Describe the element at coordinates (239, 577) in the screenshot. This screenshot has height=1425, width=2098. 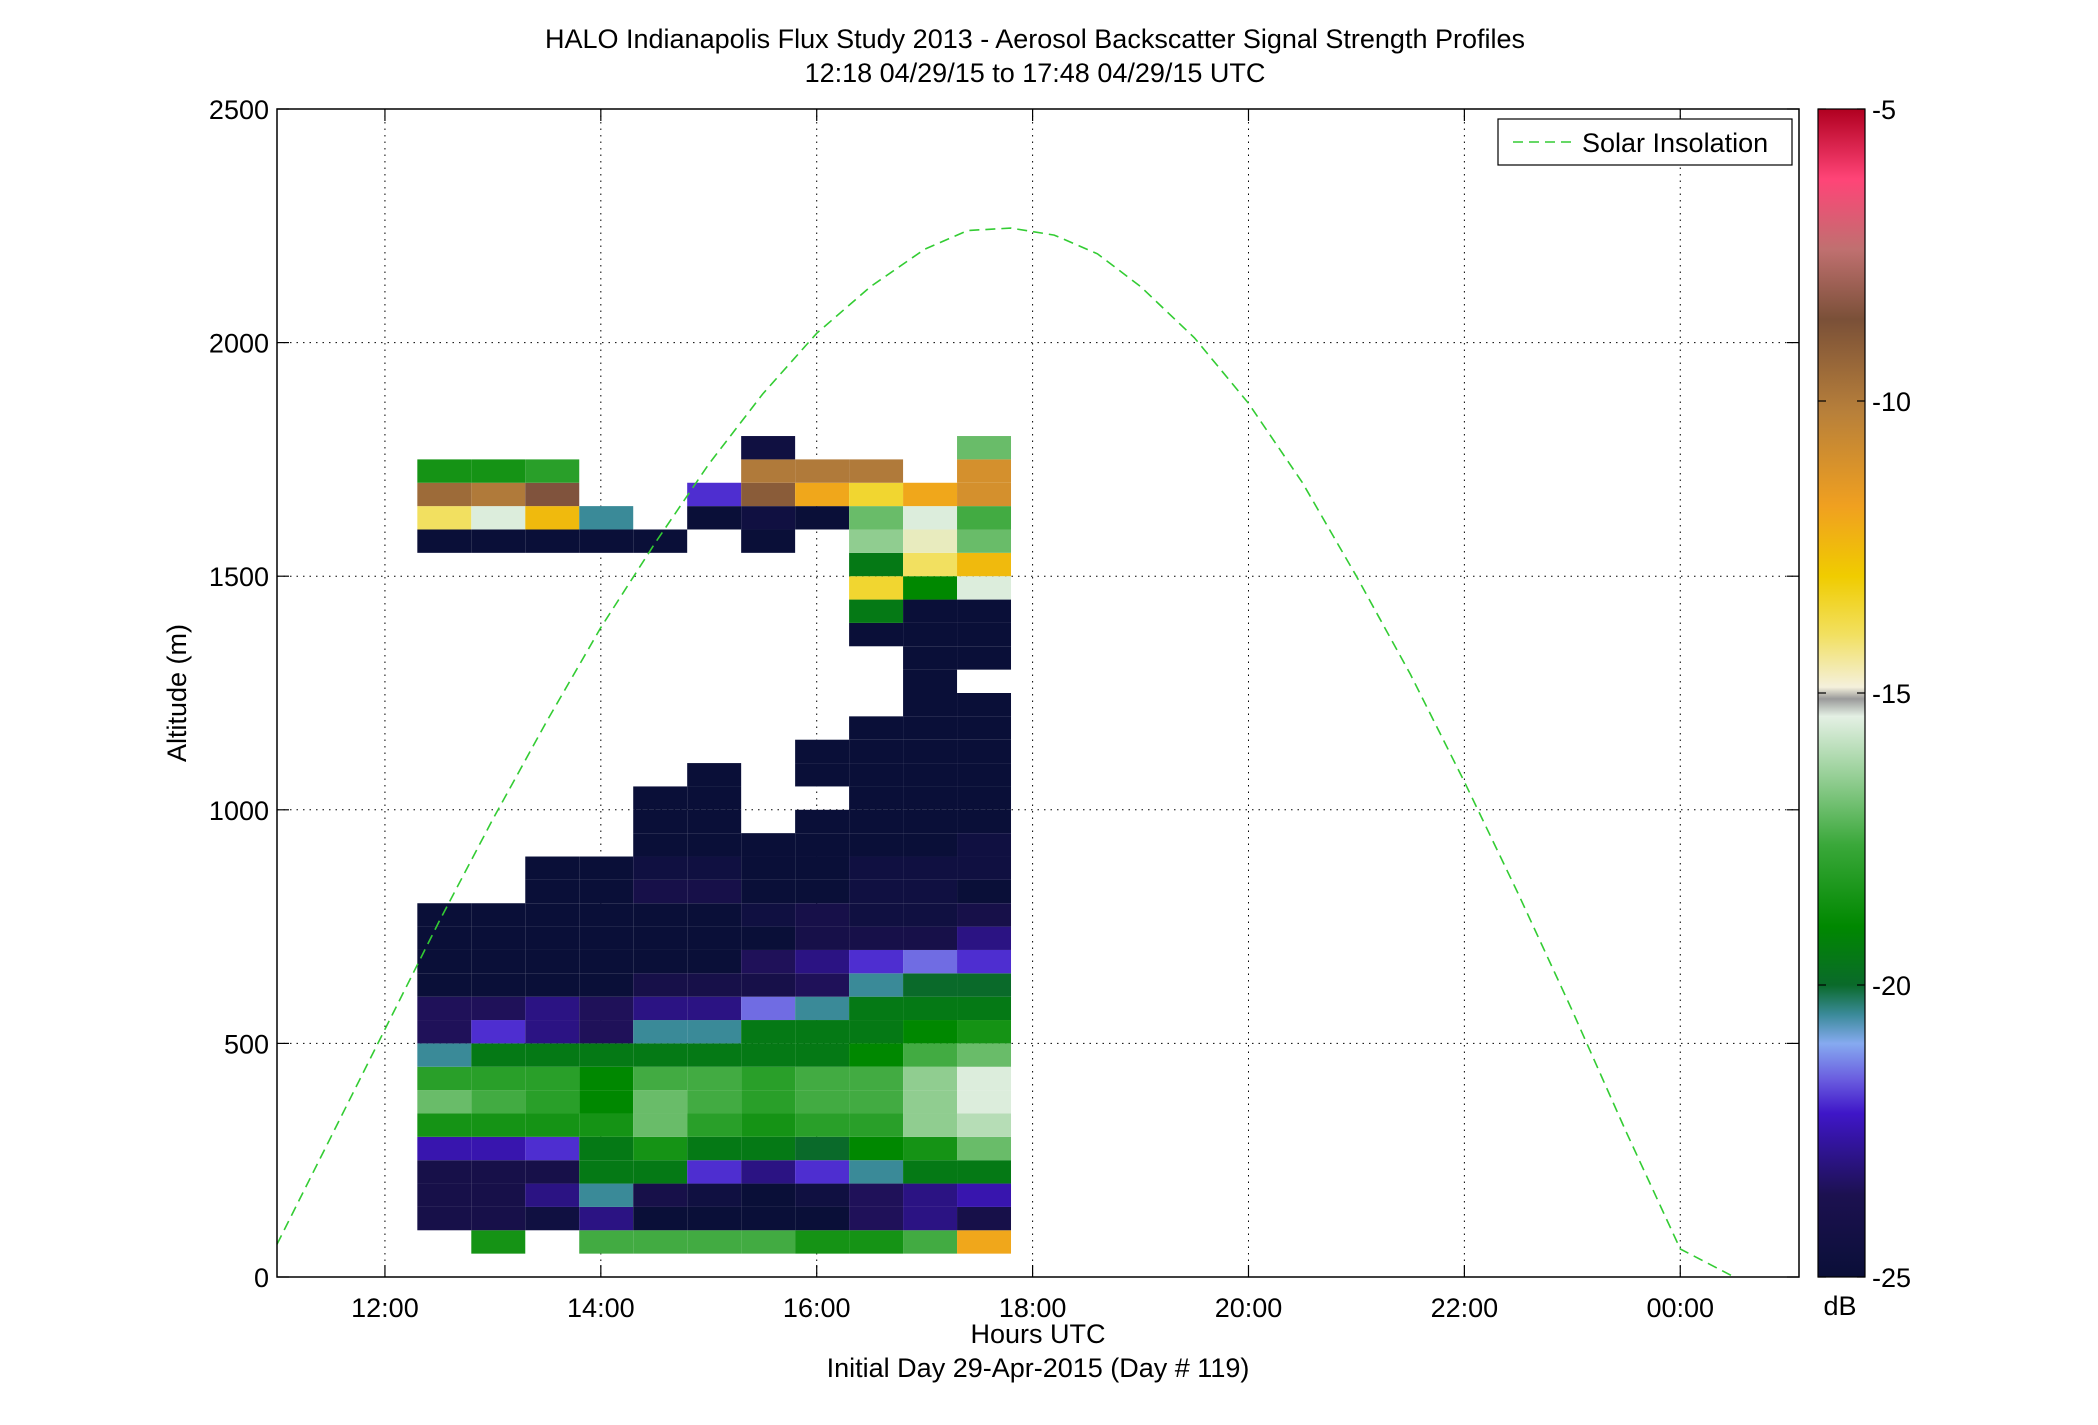
I see `y-tick-label: 1500` at that location.